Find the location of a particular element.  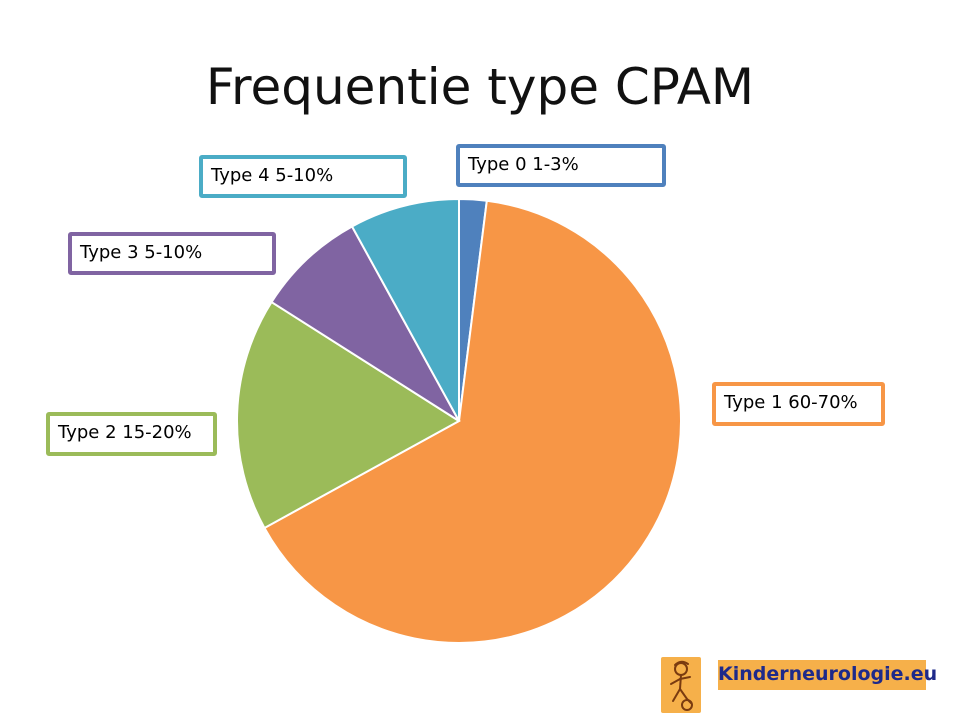

chart-title: Frequentie type CPAM is located at coordinates (480, 87).